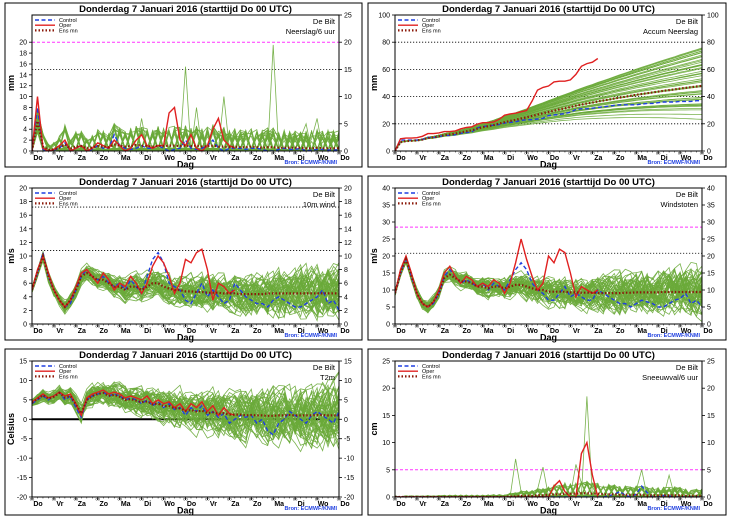  I want to click on series-line-control, so click(548, 125).